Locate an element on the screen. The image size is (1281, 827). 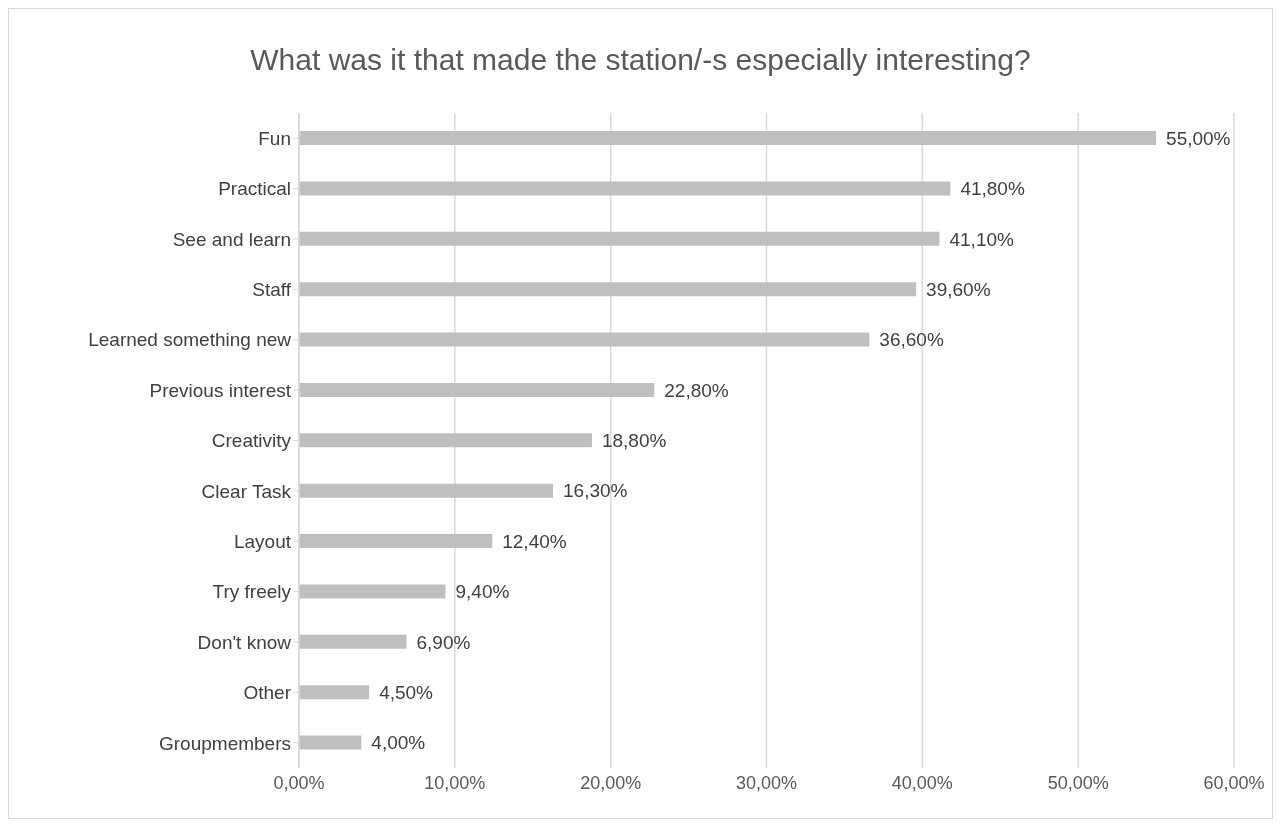
data-label: 36,60% is located at coordinates (911, 340).